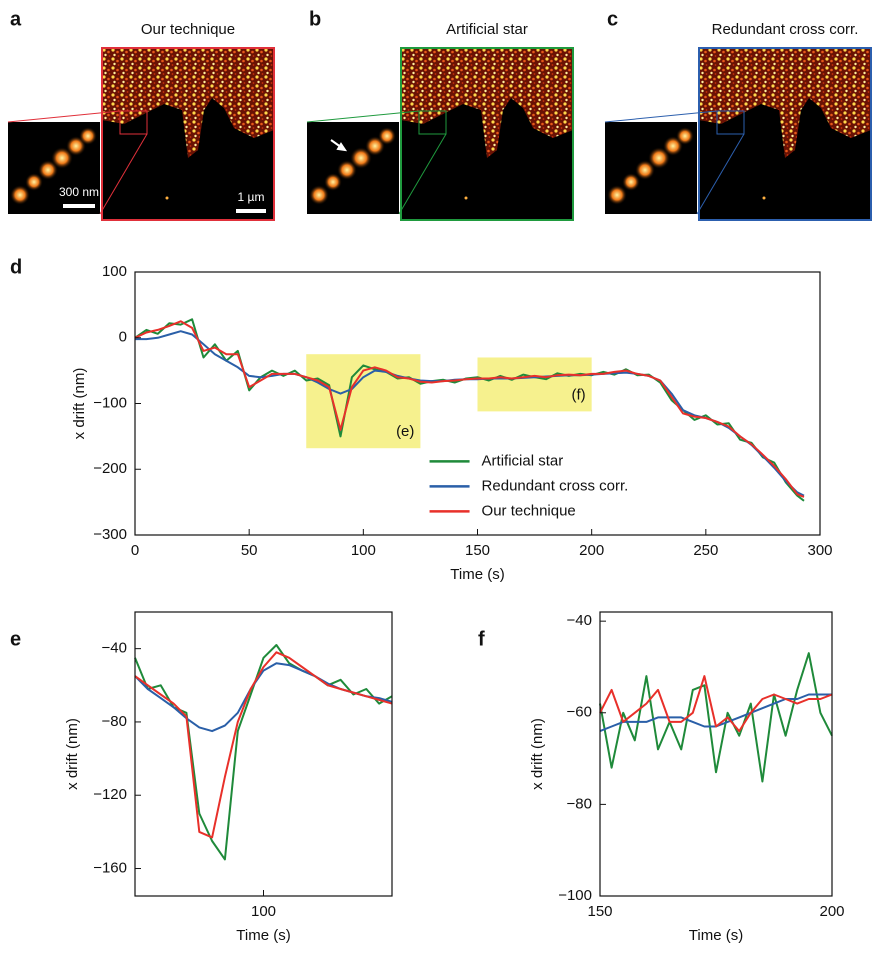 The height and width of the screenshot is (957, 877). What do you see at coordinates (339, 145) in the screenshot?
I see `arrow` at bounding box center [339, 145].